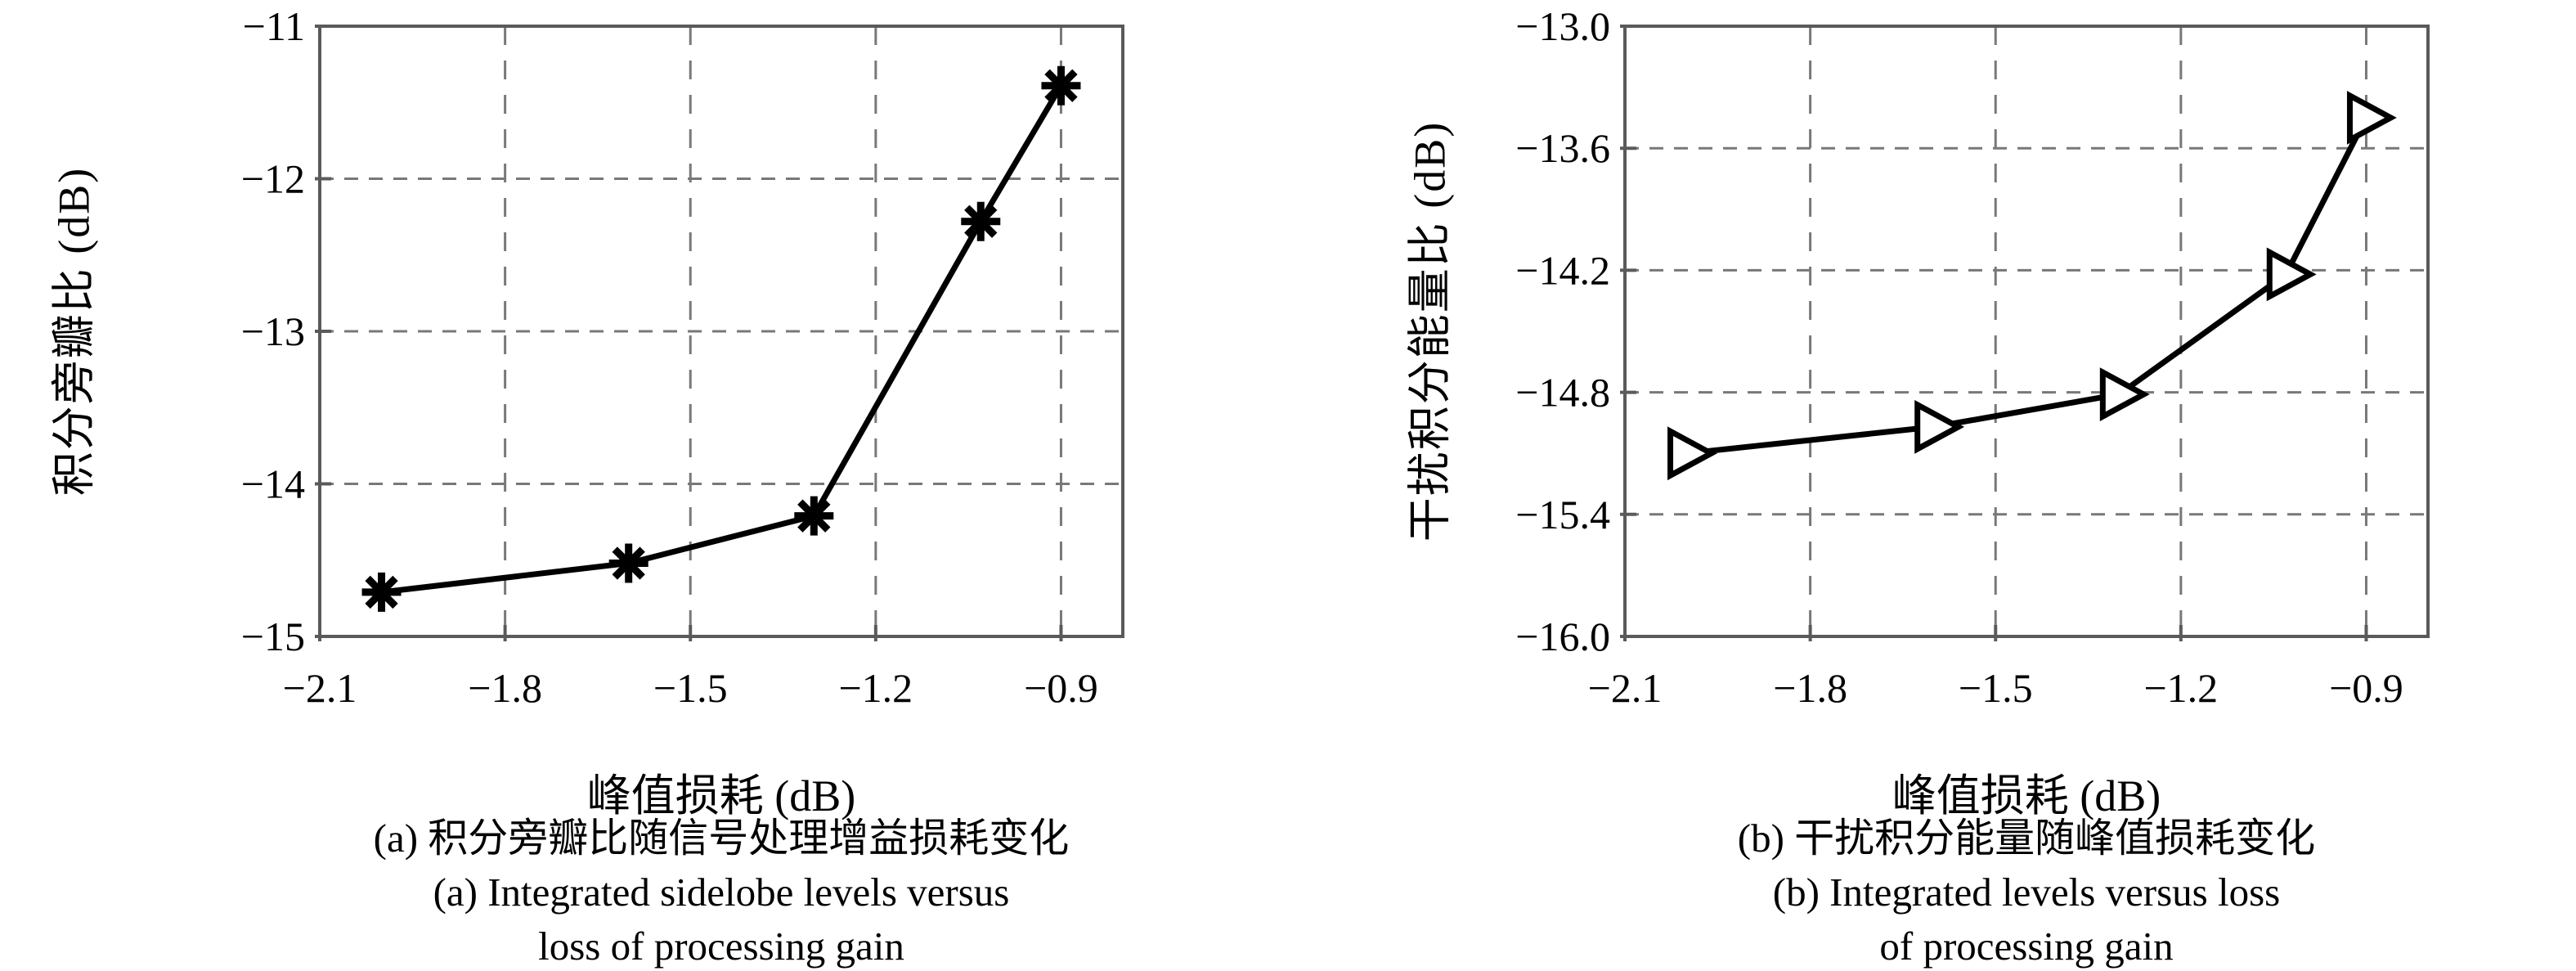  What do you see at coordinates (1563, 26) in the screenshot?
I see `y-tick-label: −13.0` at bounding box center [1563, 26].